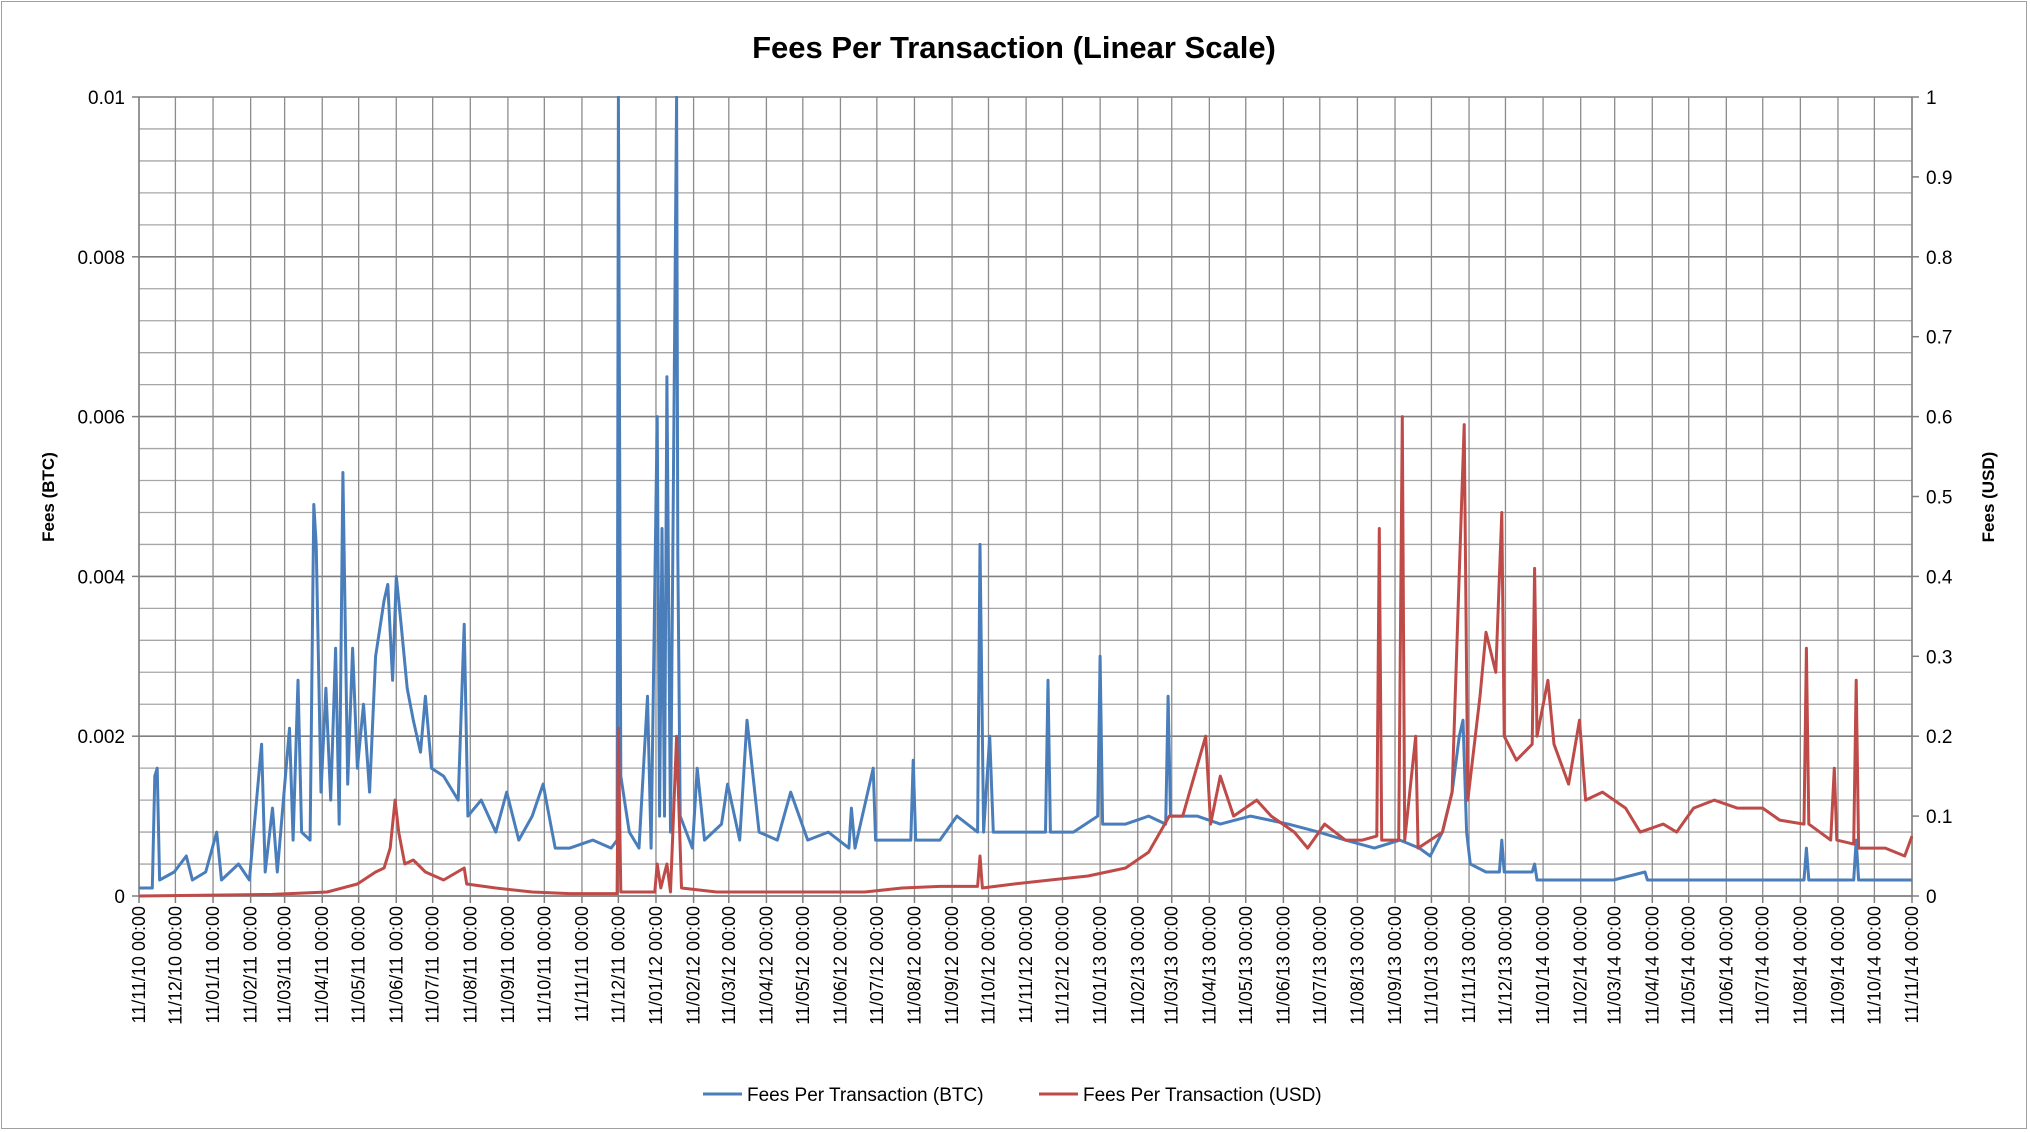 This screenshot has height=1132, width=2030. What do you see at coordinates (1246, 965) in the screenshot?
I see `x-tick-label: 11/05/13 00:00` at bounding box center [1246, 965].